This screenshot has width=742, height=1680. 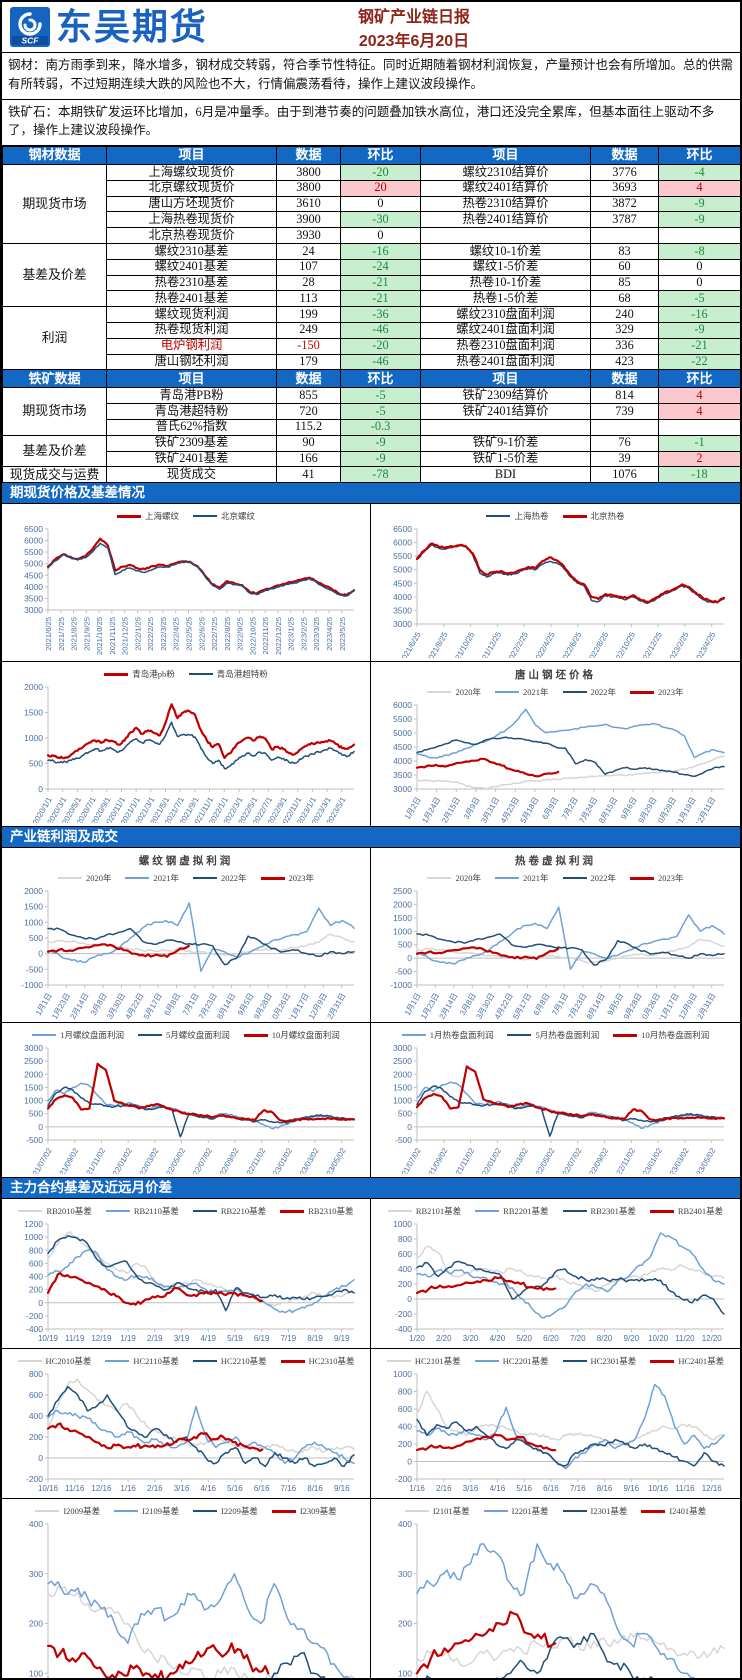 What do you see at coordinates (624, 475) in the screenshot?
I see `table-value-cell: 1076` at bounding box center [624, 475].